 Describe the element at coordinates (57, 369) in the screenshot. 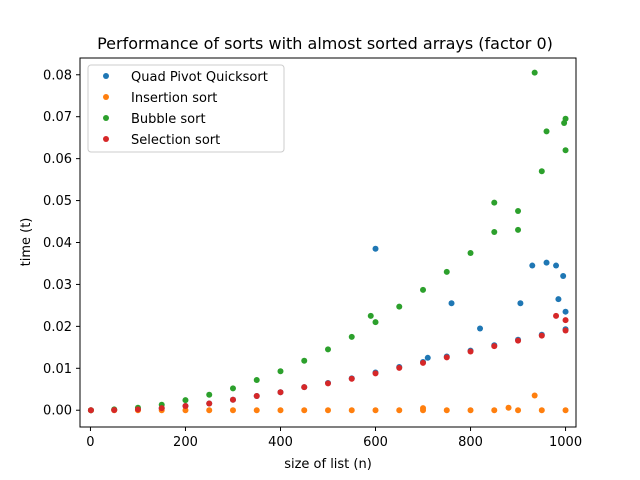

I see `y-tick-label: 0.01` at that location.